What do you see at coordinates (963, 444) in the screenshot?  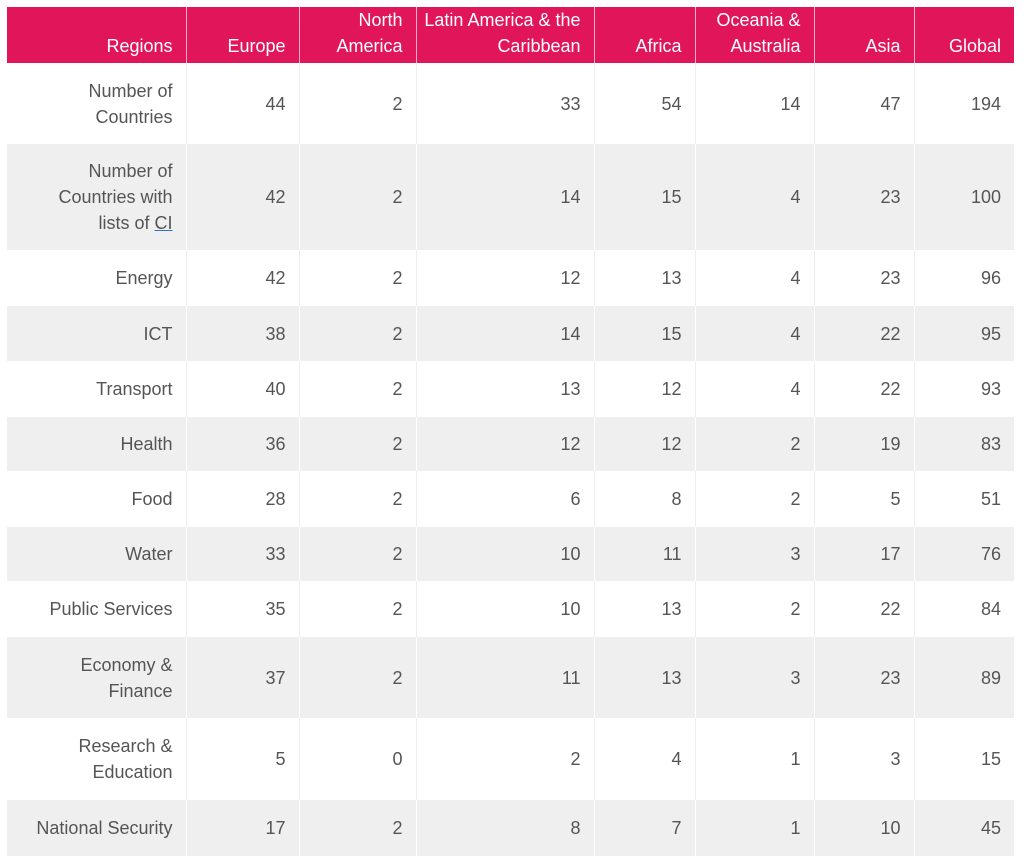 I see `table-cell: 83` at bounding box center [963, 444].